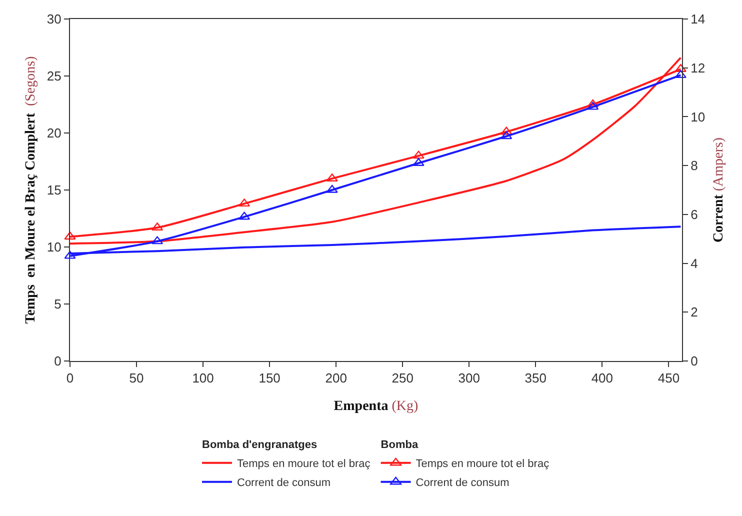 Image resolution: width=742 pixels, height=516 pixels. Describe the element at coordinates (54, 190) in the screenshot. I see `y-tick-label: 15` at that location.